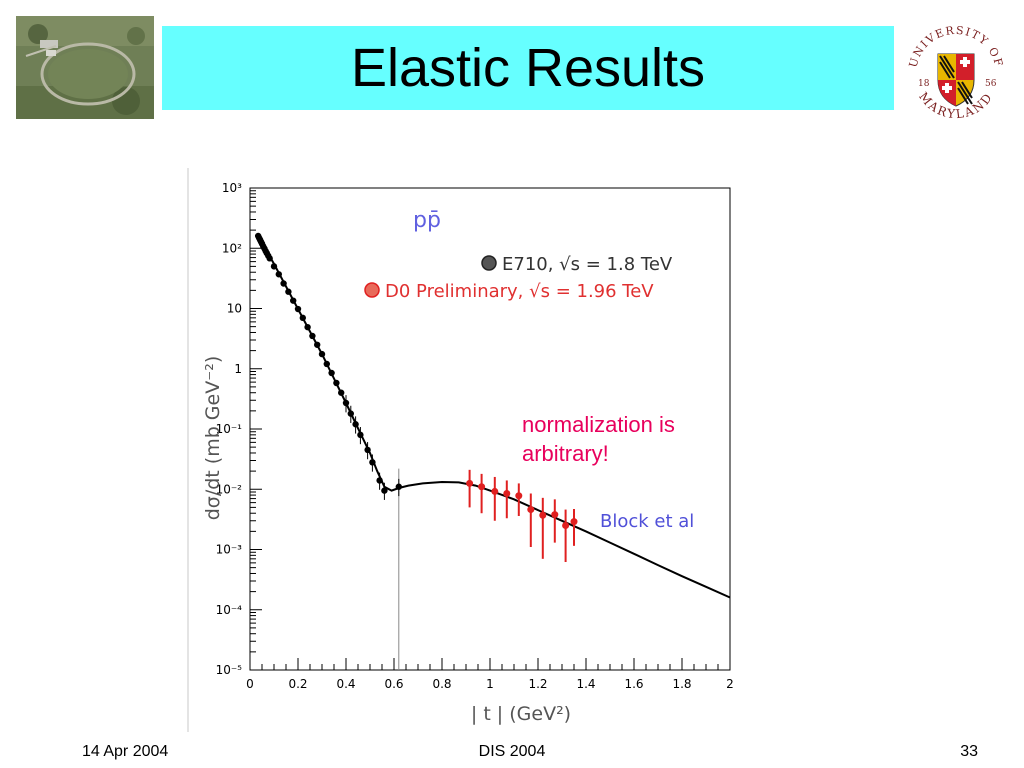 Image resolution: width=1024 pixels, height=768 pixels. I want to click on y-tick-label: 10⁻², so click(229, 489).